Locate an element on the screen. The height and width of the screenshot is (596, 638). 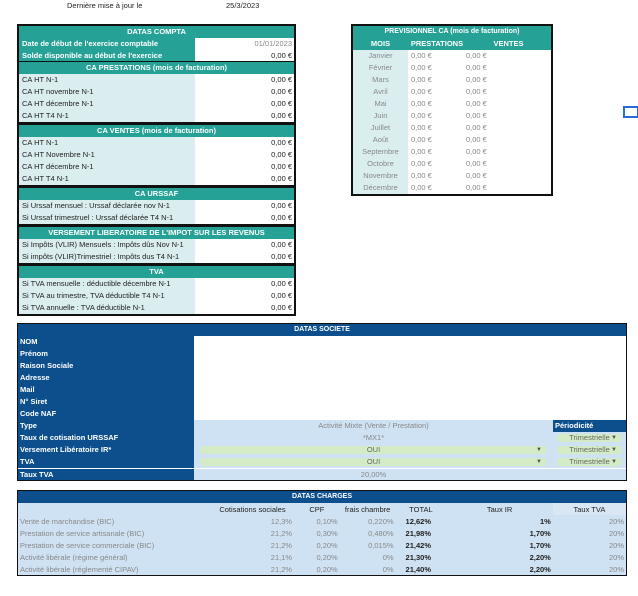
charges-cell: 21,2% is located at coordinates (281, 569).